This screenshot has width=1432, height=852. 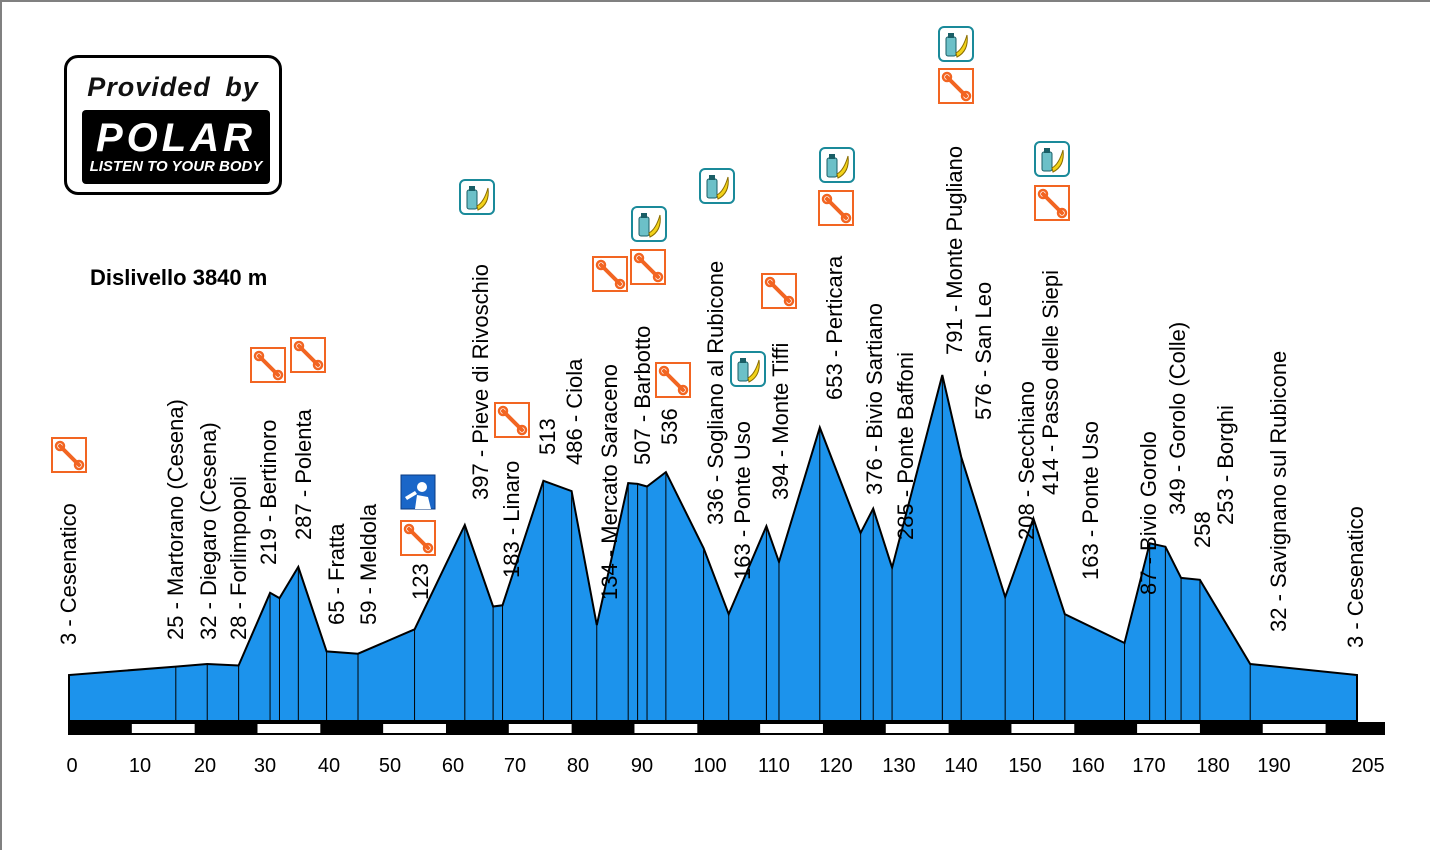 I want to click on location-label: 28 - Forlimpopoli, so click(x=238, y=558).